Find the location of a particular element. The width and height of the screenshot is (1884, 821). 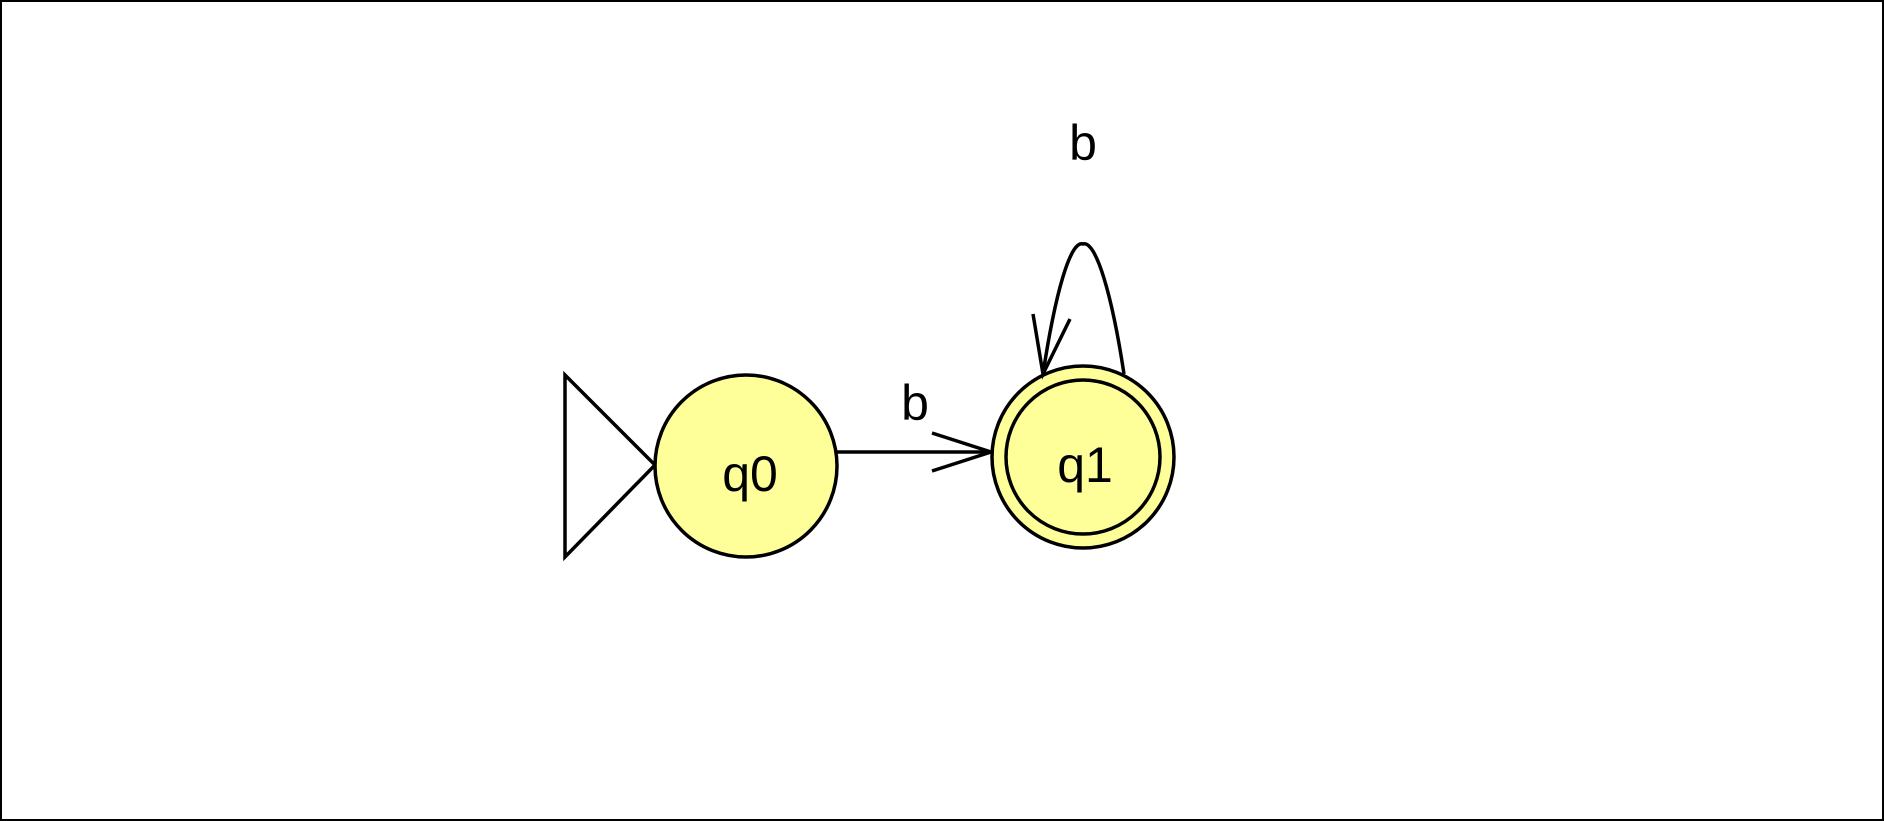

state-q1-inner-circle is located at coordinates (1083, 457).